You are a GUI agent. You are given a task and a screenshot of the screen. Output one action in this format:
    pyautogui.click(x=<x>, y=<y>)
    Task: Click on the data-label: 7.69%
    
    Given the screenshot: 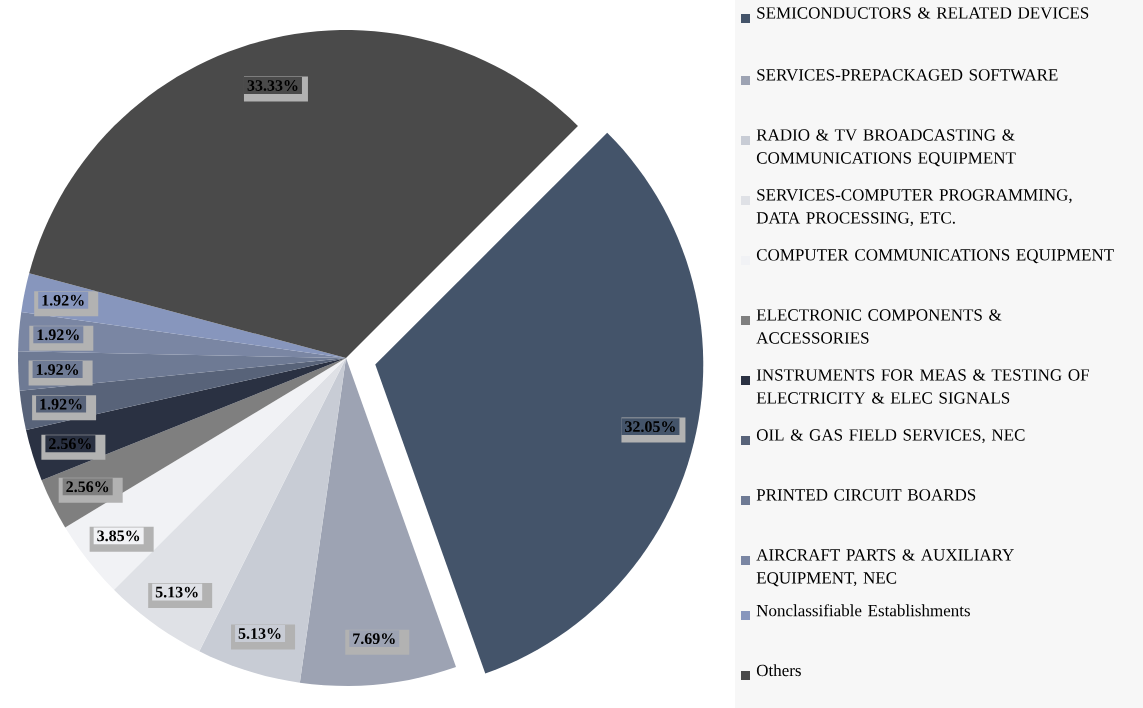 What is the action you would take?
    pyautogui.click(x=374, y=639)
    